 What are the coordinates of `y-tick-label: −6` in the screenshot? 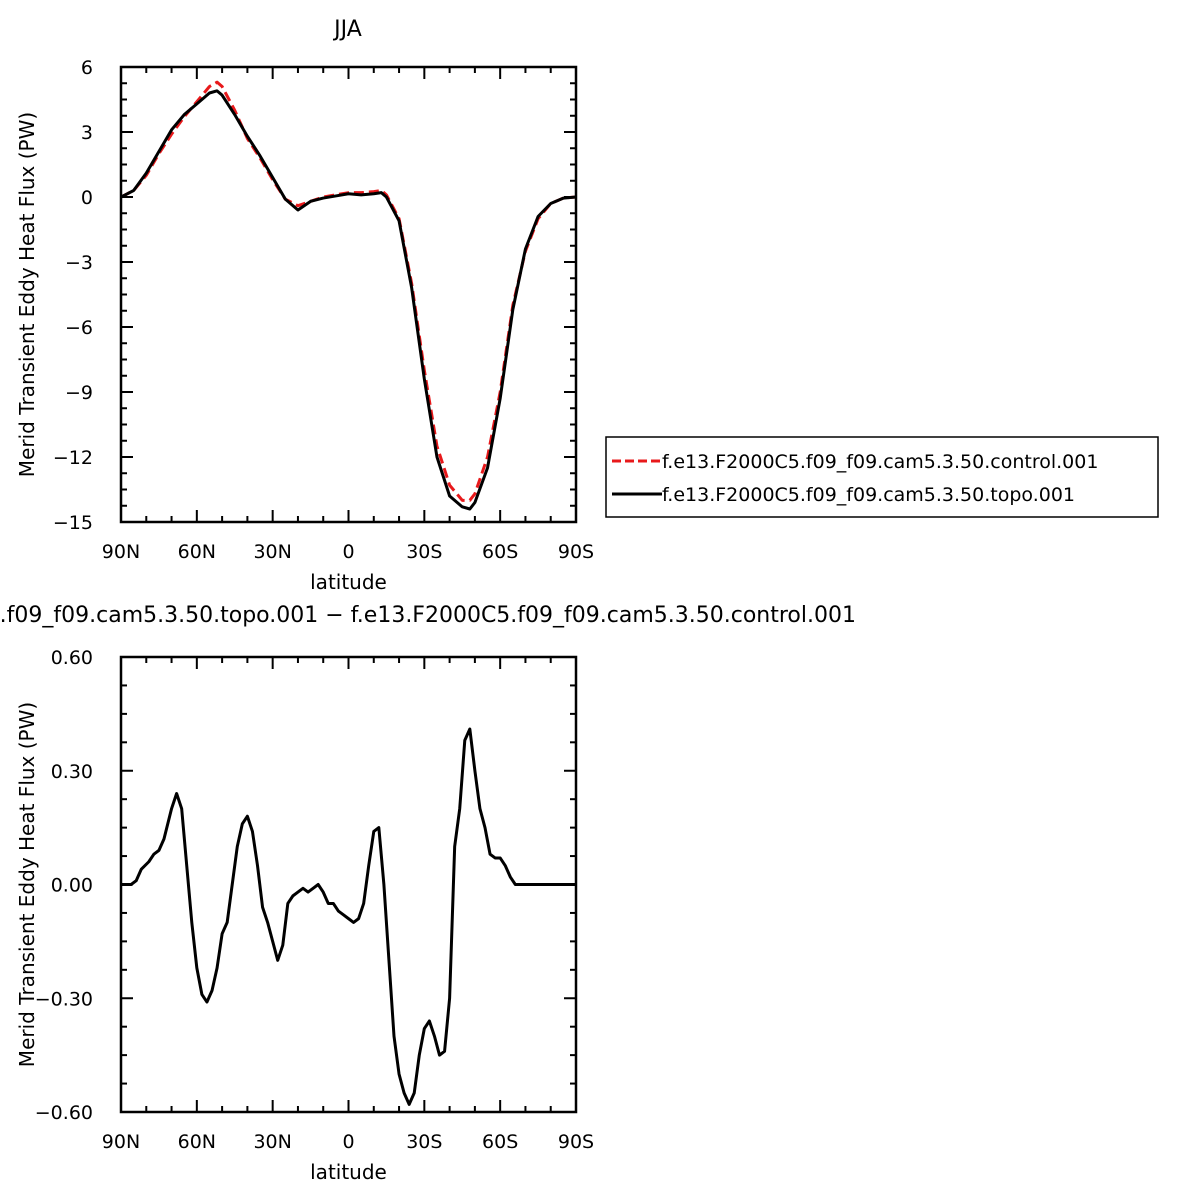 It's located at (79, 328).